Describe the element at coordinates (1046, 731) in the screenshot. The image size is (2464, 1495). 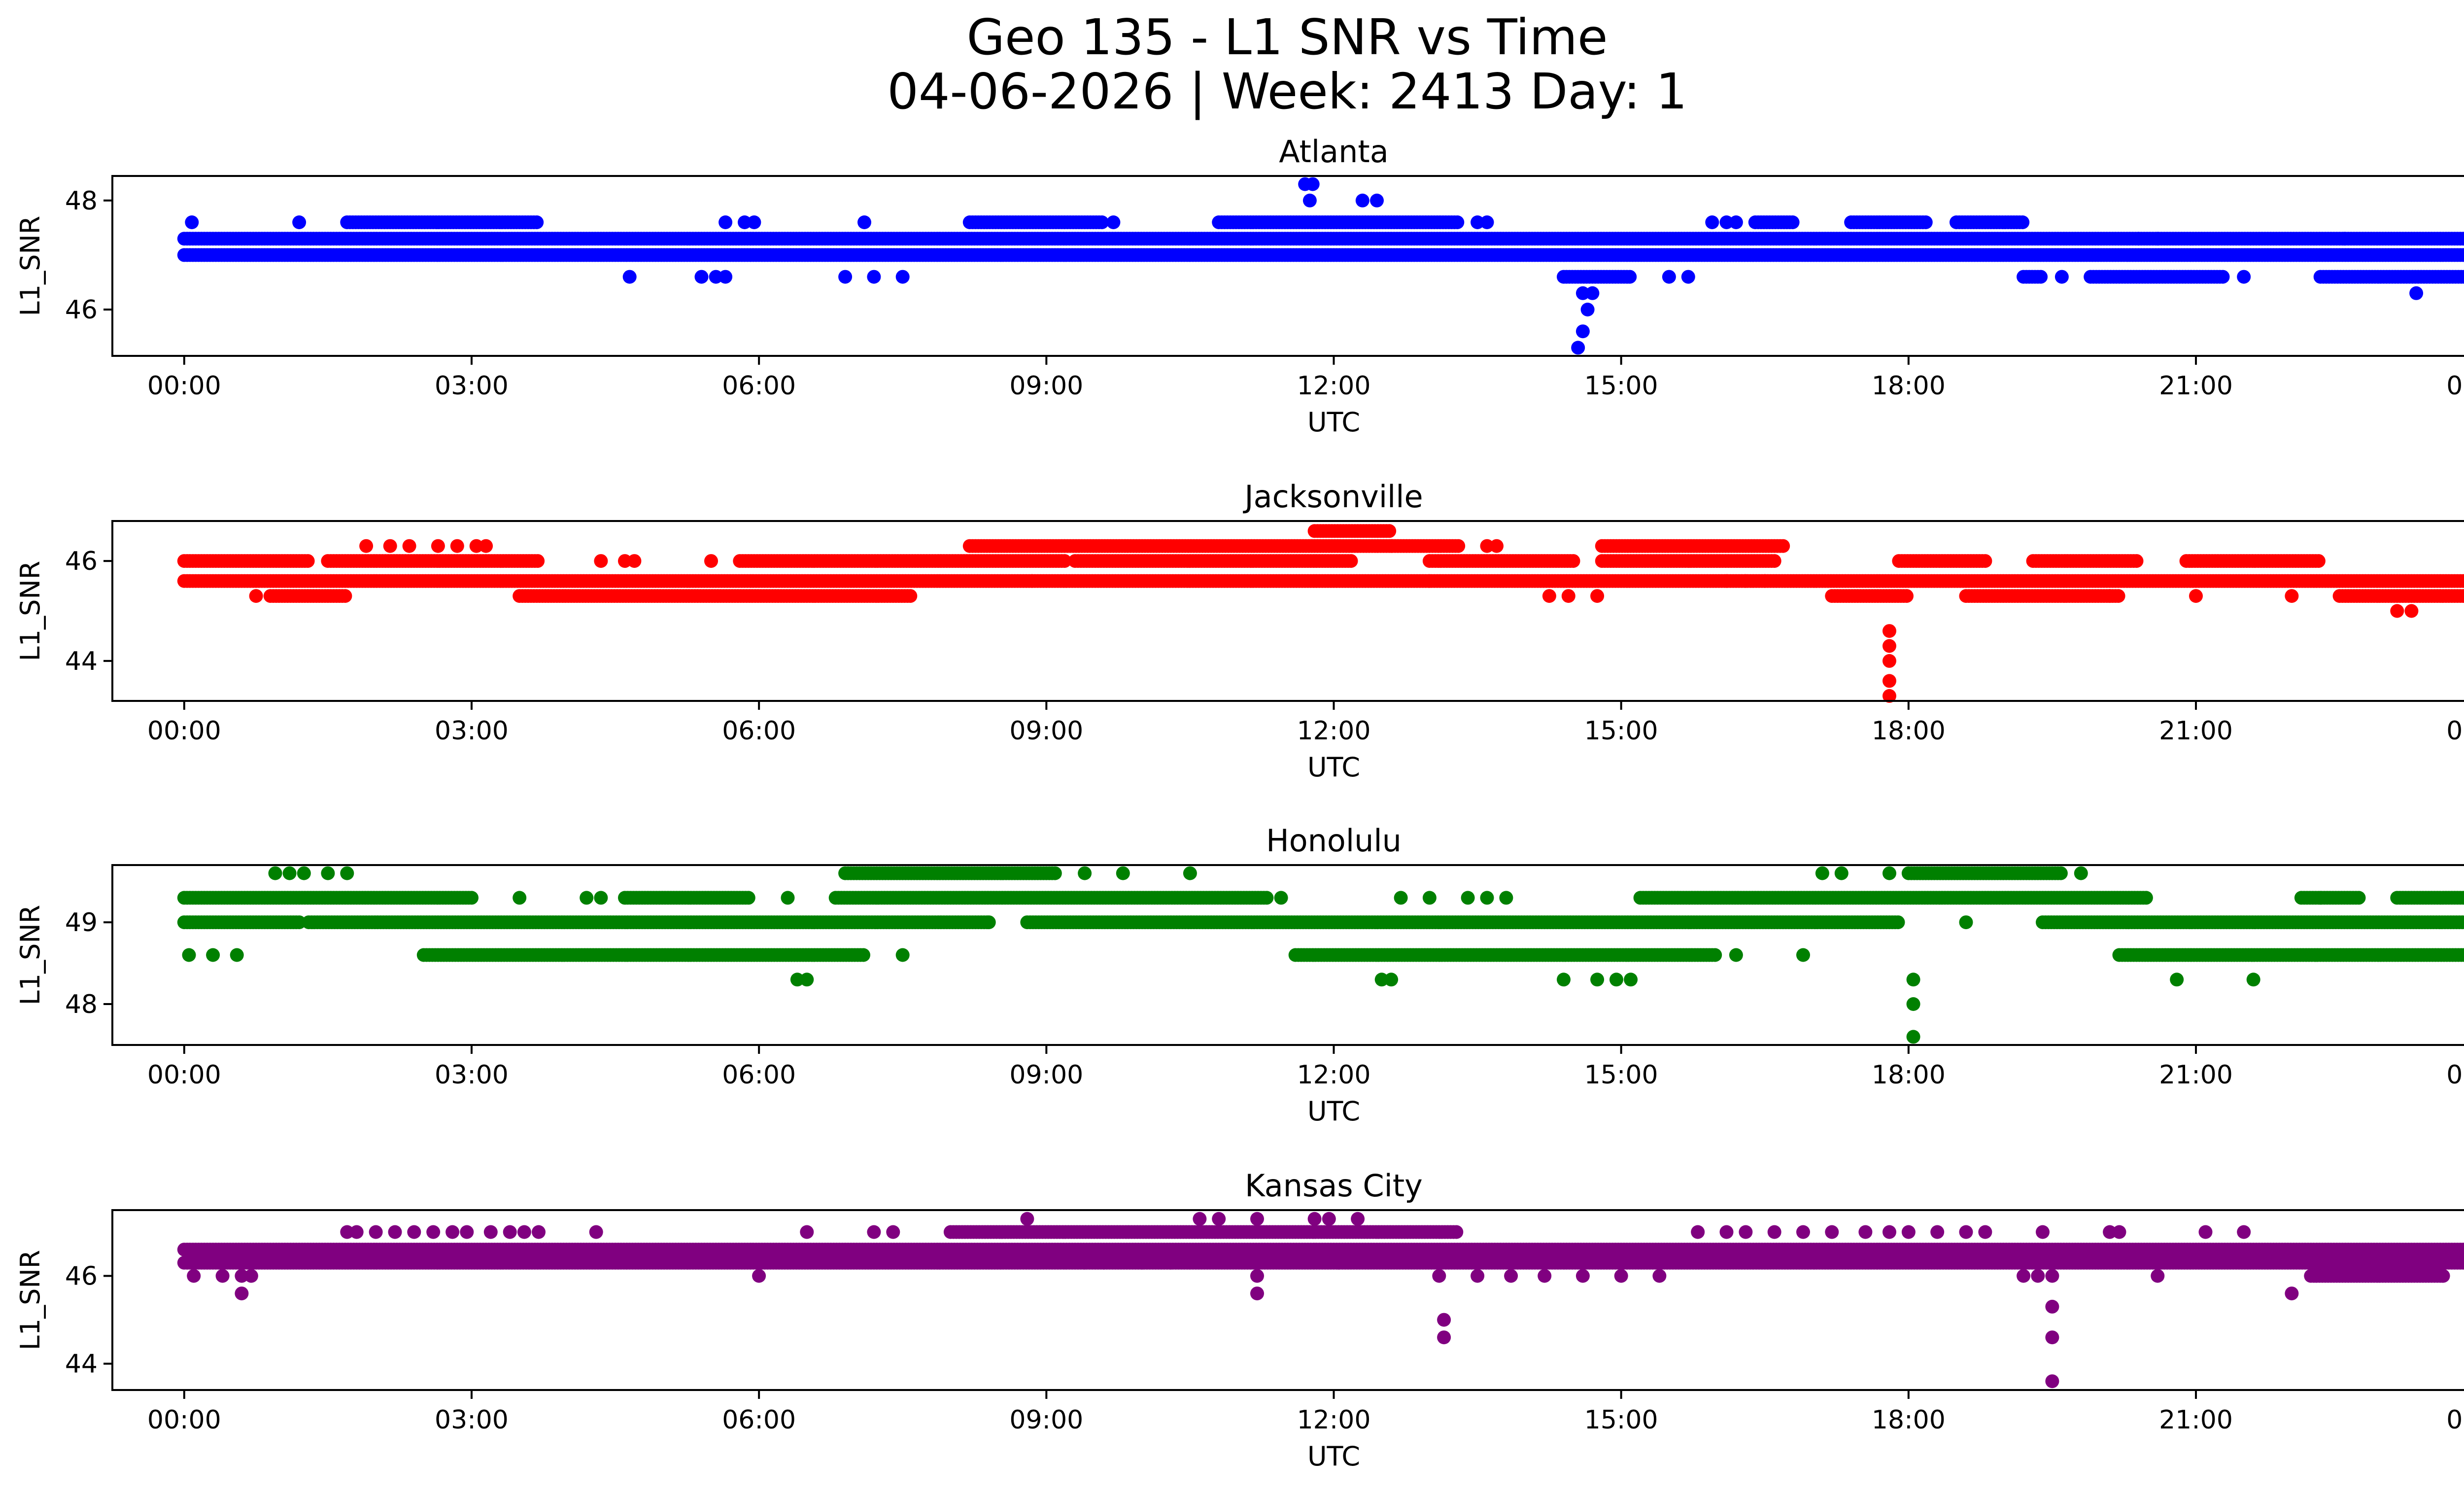
I see `x-tick-label: 09:00` at that location.